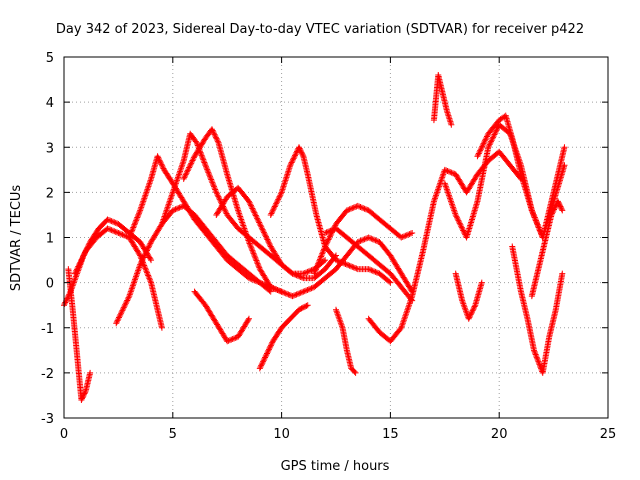 Image resolution: width=640 pixels, height=480 pixels. What do you see at coordinates (47, 419) in the screenshot?
I see `y-tick-label: -3` at bounding box center [47, 419].